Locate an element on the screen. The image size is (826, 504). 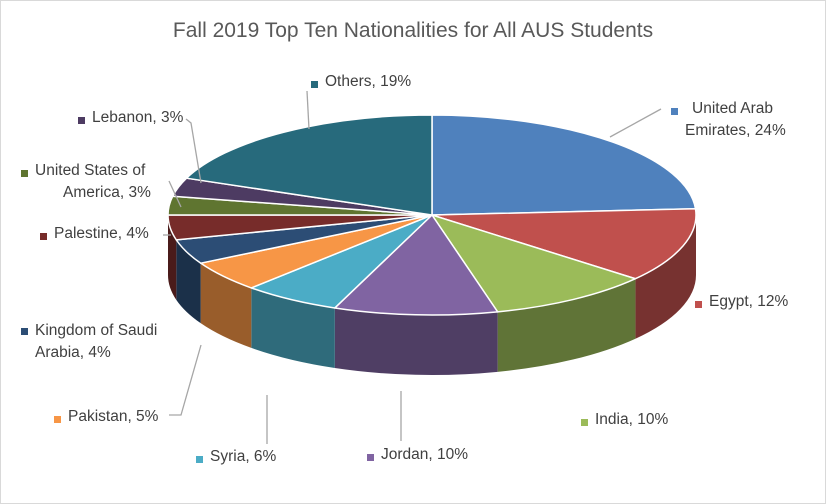
leader-line-lebanon is located at coordinates (193, 151).